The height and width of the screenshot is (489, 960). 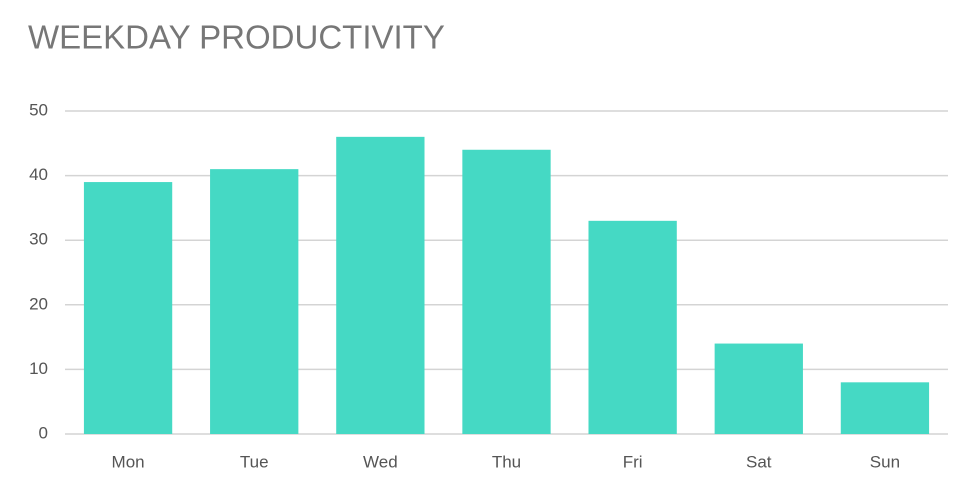 I want to click on chart-title: WEEKDAY PRODUCTIVITY, so click(x=236, y=37).